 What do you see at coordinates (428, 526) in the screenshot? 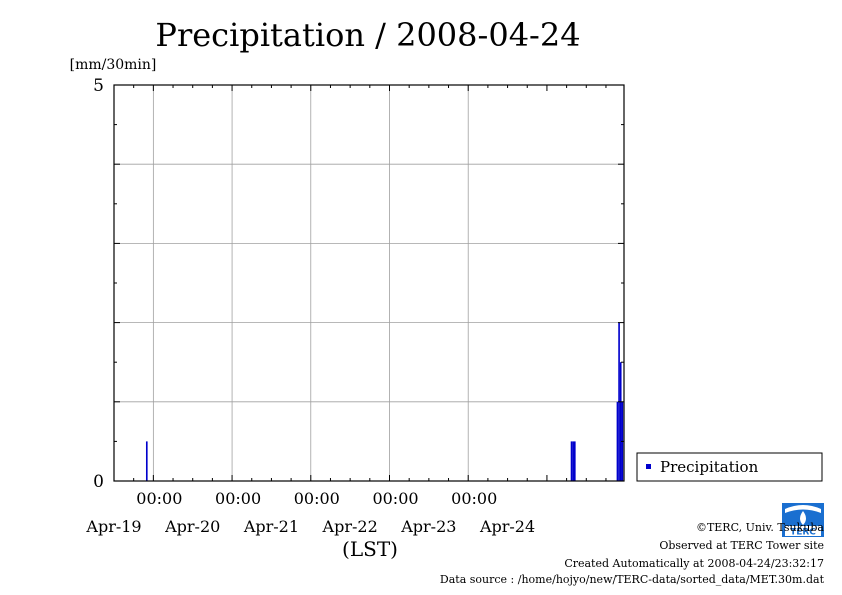
I see `x-date-label: Apr-23` at bounding box center [428, 526].